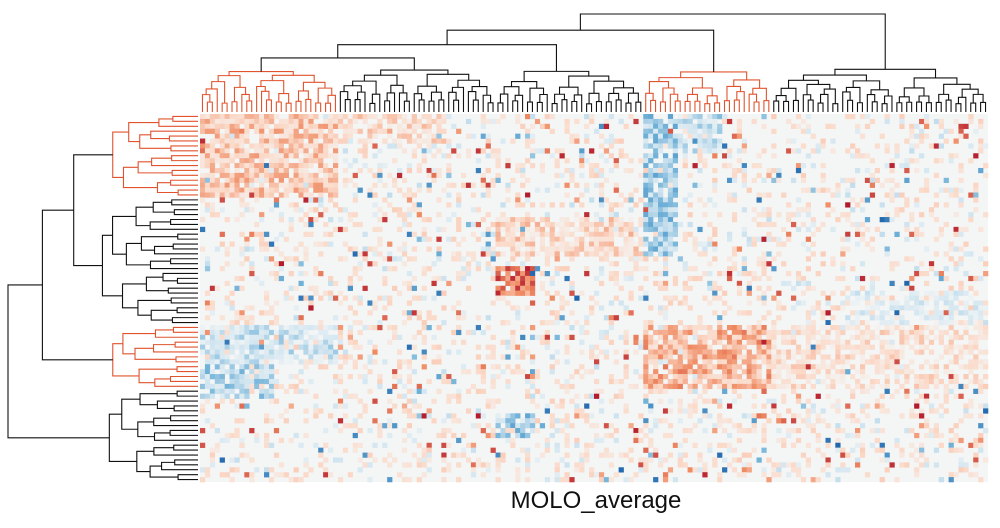  Describe the element at coordinates (175, 451) in the screenshot. I see `row-dendrogram-branch` at that location.